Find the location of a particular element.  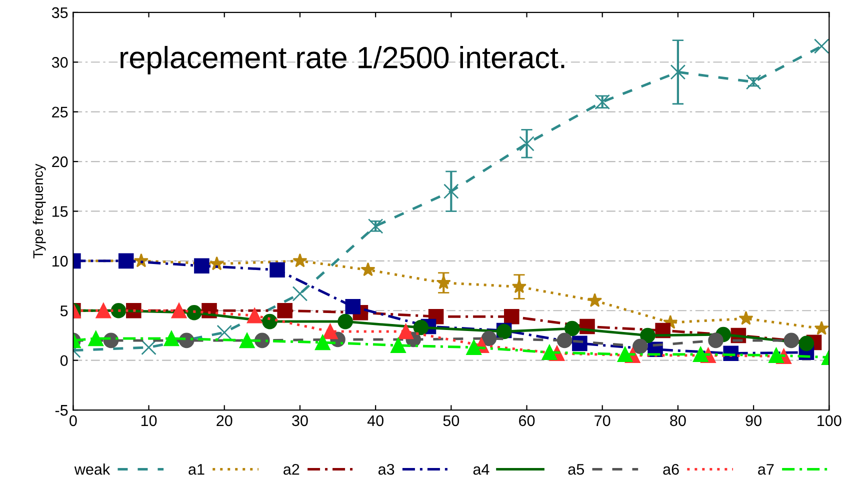

y-tick-label: 5 is located at coordinates (64, 311).